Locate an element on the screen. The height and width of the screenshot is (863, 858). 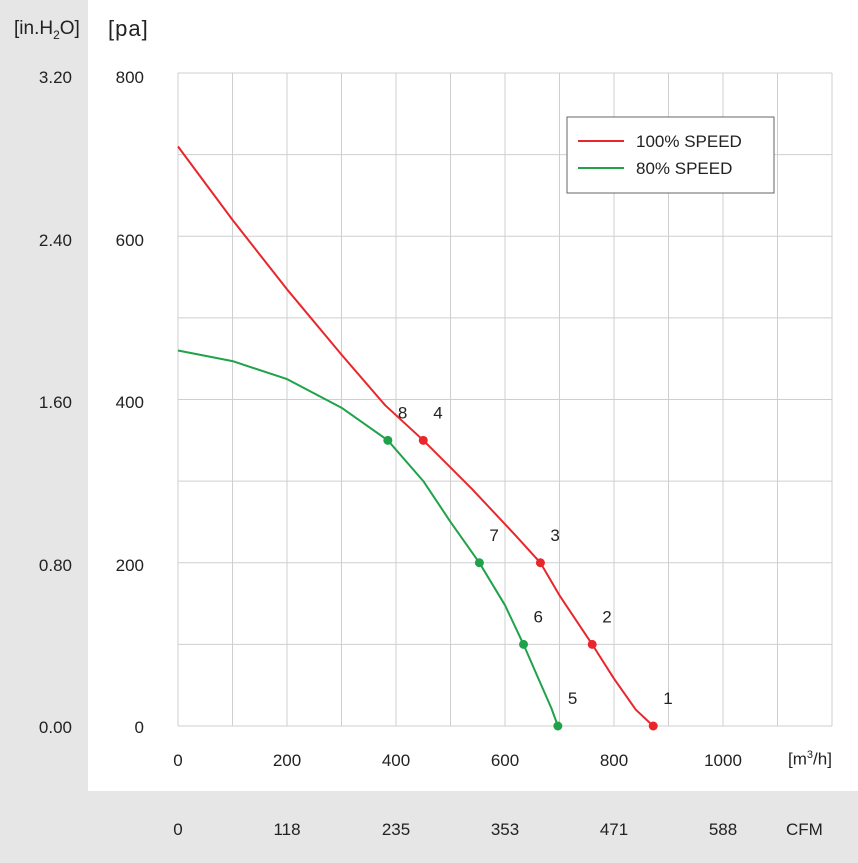
x-tick-m3h: 800 is located at coordinates (614, 760).